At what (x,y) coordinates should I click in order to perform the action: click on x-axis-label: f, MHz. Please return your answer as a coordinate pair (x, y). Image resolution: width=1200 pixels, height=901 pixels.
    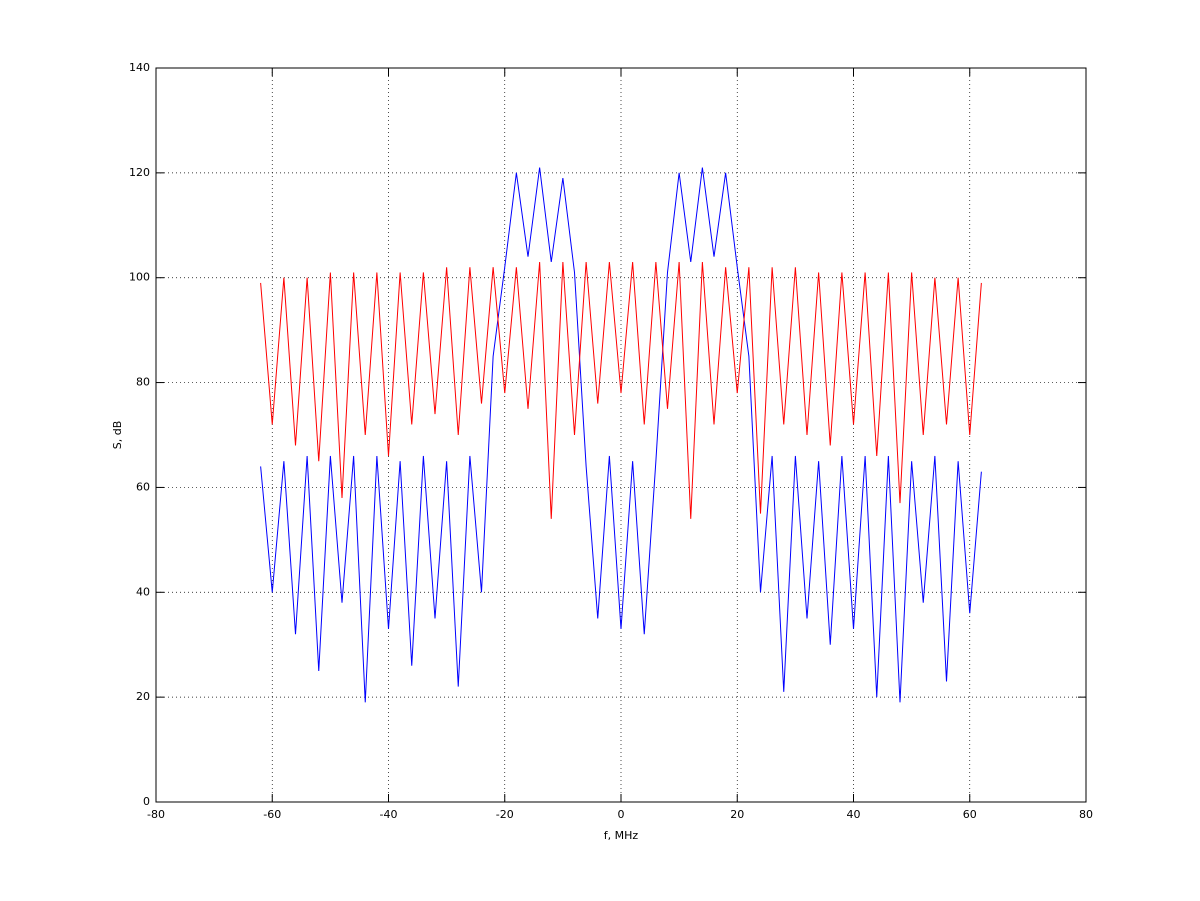
    Looking at the image, I should click on (621, 835).